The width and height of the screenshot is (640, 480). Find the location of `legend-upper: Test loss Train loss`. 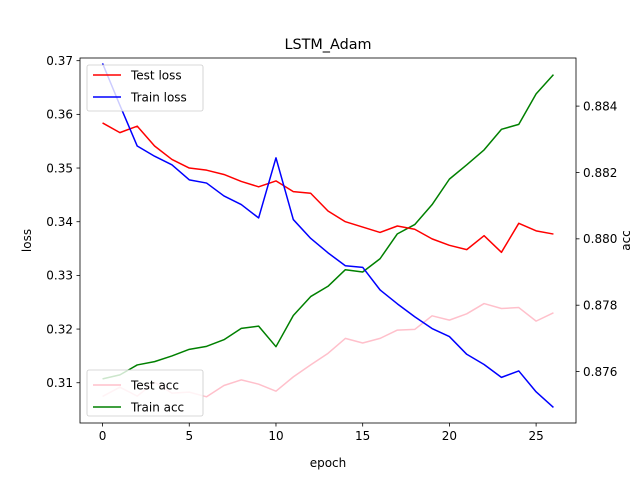

legend-upper: Test loss Train loss is located at coordinates (145, 88).